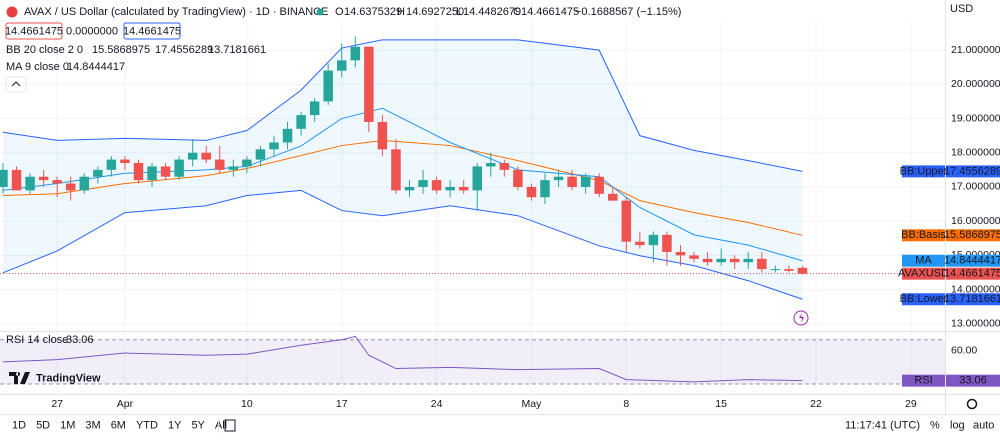 Image resolution: width=1000 pixels, height=441 pixels. I want to click on ohlc-l-label: L, so click(459, 12).